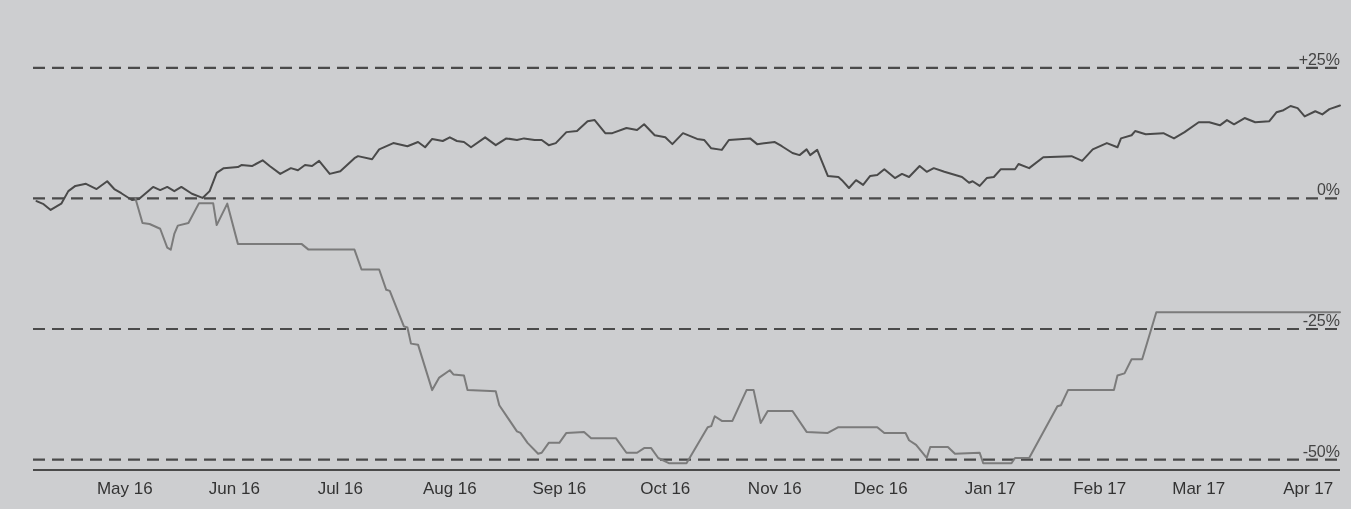  What do you see at coordinates (1321, 320) in the screenshot?
I see `y-tick-label: -25%` at bounding box center [1321, 320].